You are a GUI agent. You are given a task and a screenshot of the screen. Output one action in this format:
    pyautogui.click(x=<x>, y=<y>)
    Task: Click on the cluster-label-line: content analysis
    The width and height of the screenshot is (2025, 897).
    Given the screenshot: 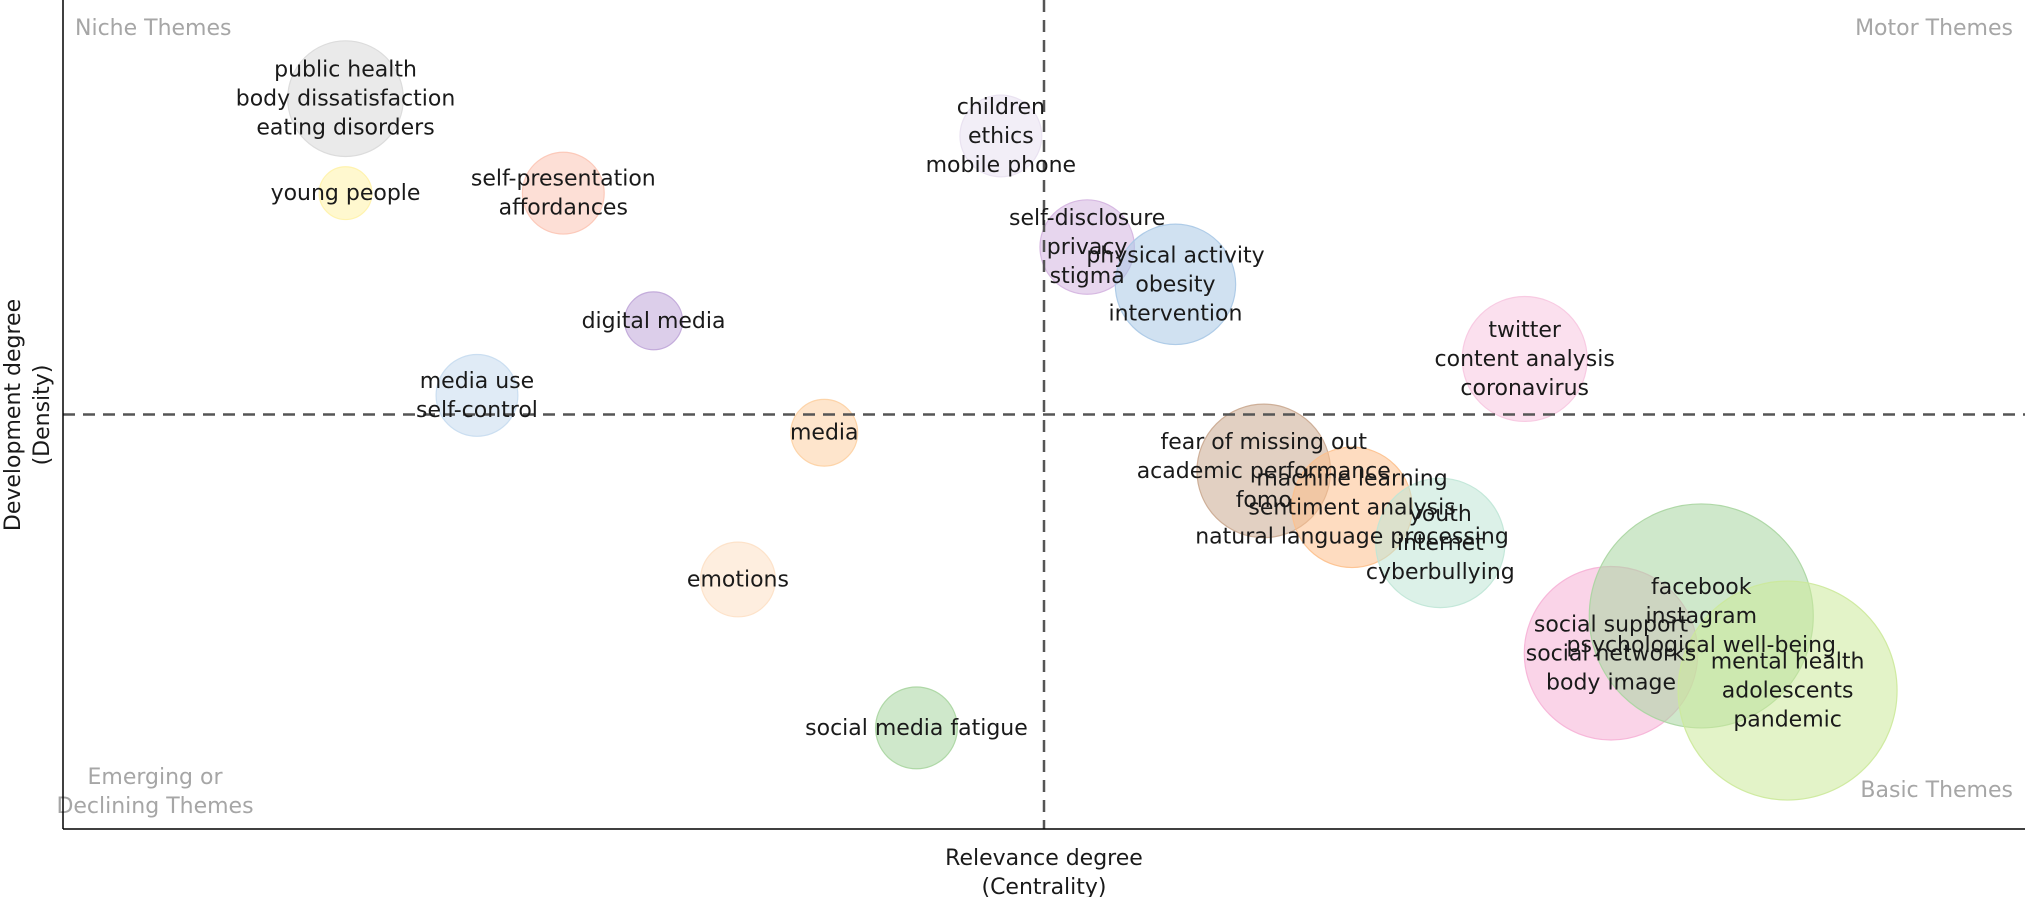 What is the action you would take?
    pyautogui.click(x=1525, y=359)
    